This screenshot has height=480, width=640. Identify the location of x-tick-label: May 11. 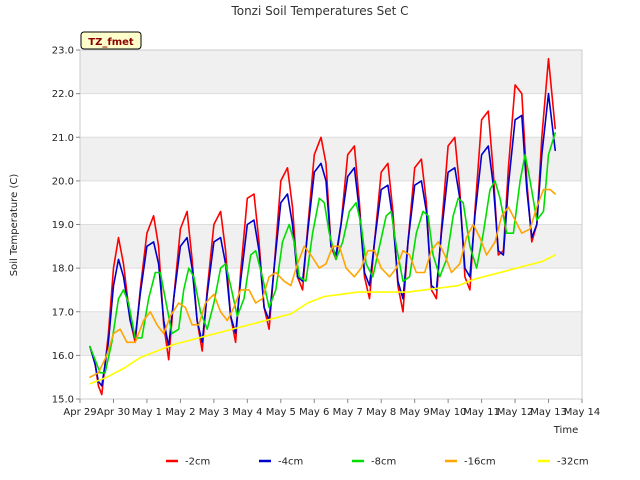
(481, 412).